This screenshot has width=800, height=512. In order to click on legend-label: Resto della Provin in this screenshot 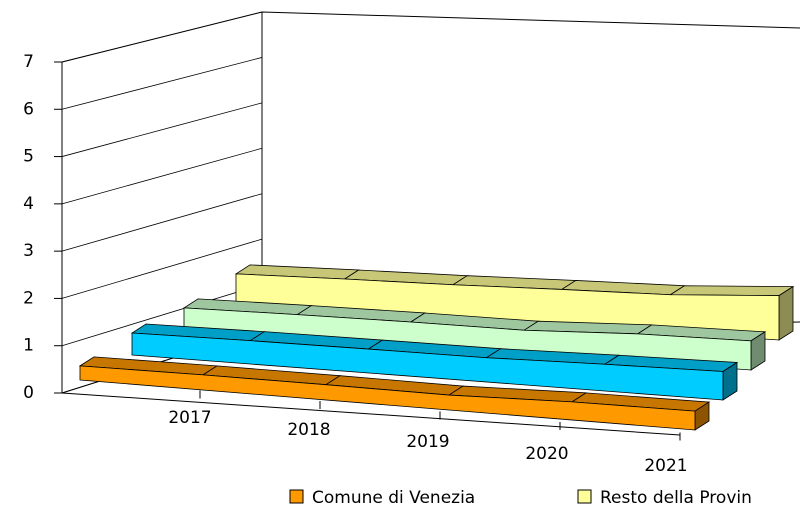, I will do `click(676, 498)`.